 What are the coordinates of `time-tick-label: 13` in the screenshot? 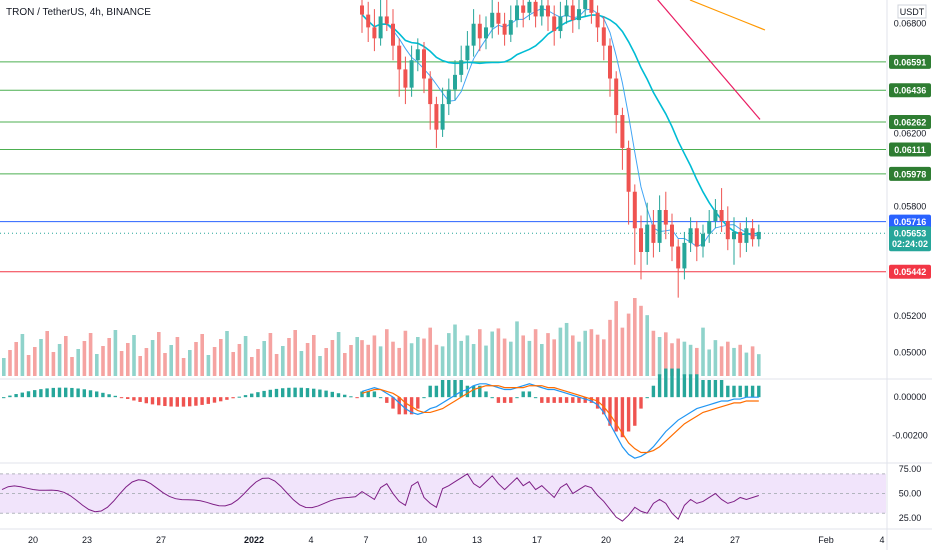 It's located at (477, 540).